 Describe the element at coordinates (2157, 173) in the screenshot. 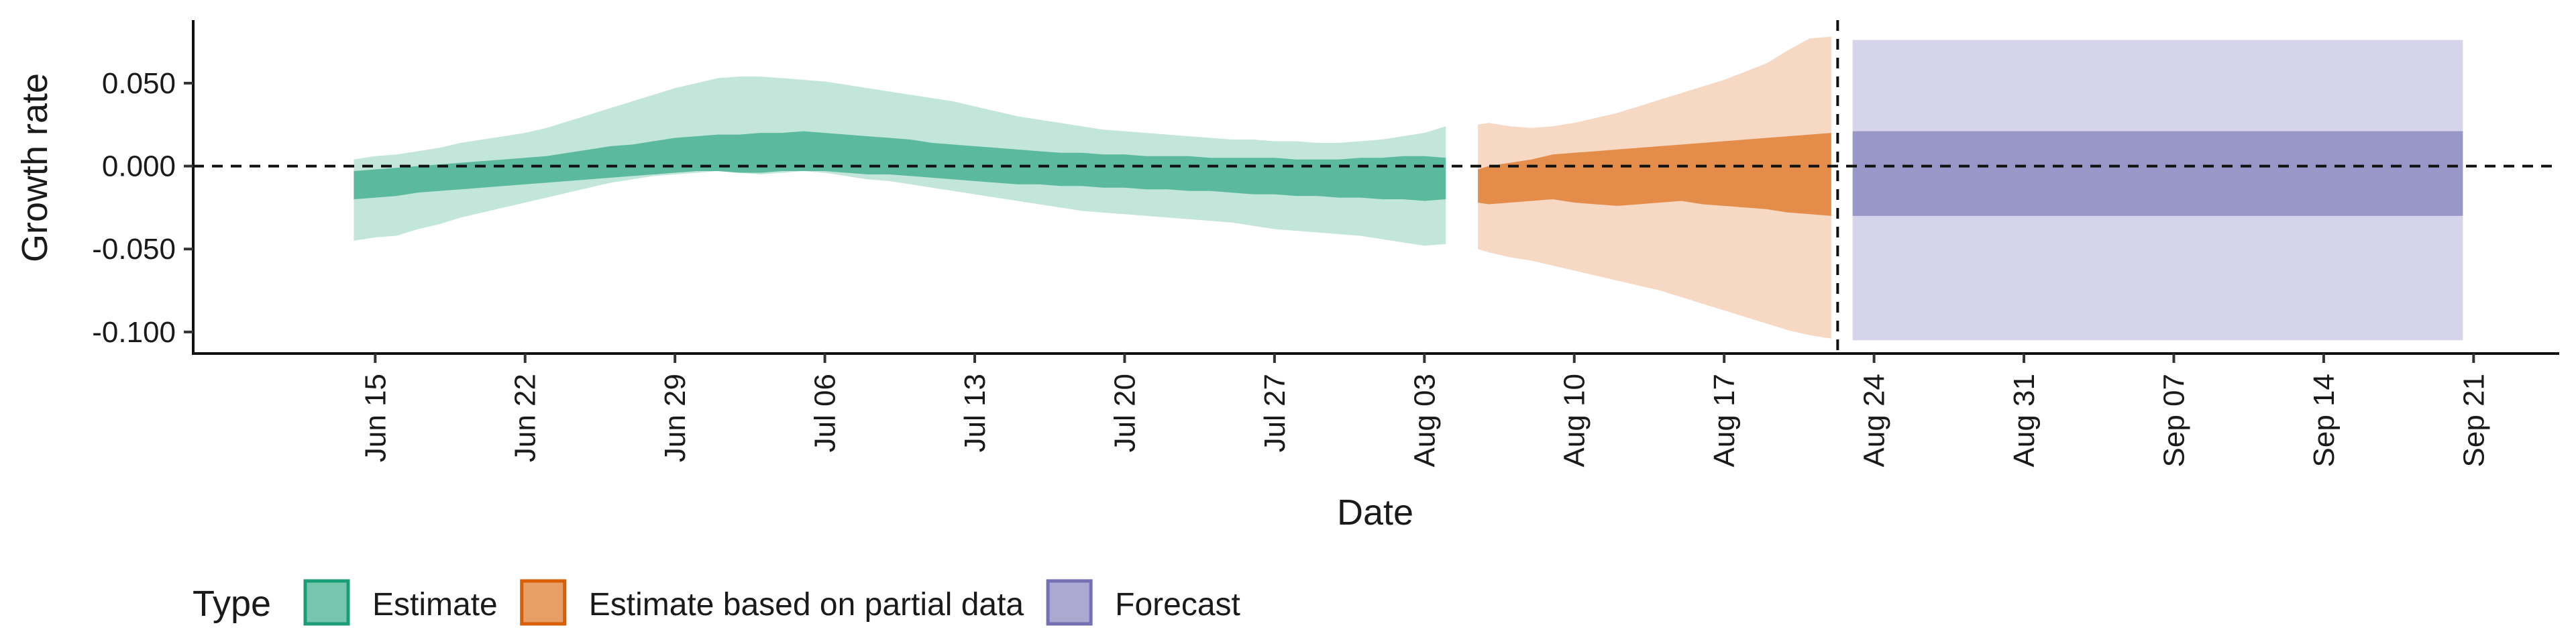

I see `forecast-50-interval-band` at that location.